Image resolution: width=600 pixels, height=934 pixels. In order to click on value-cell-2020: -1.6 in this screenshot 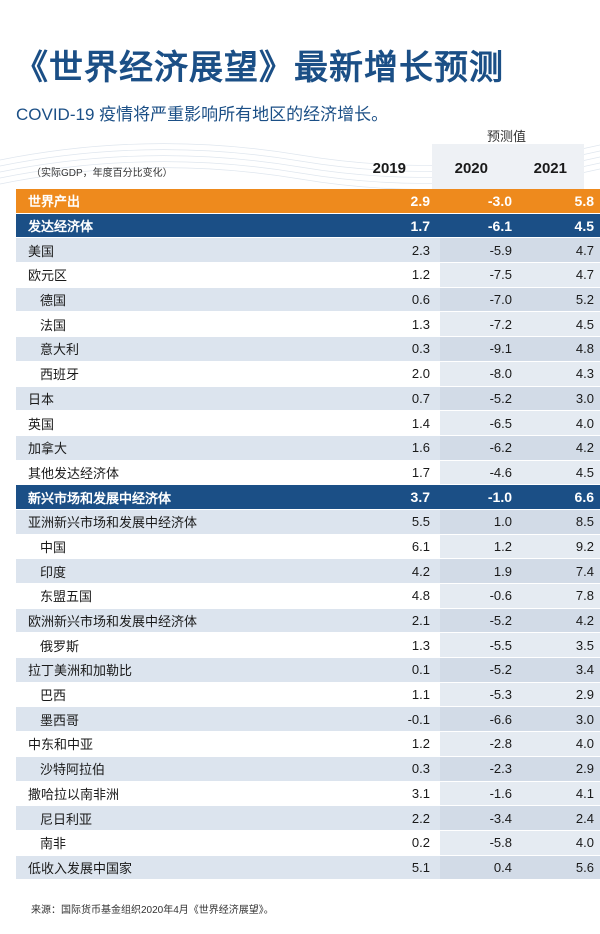, I will do `click(481, 794)`.